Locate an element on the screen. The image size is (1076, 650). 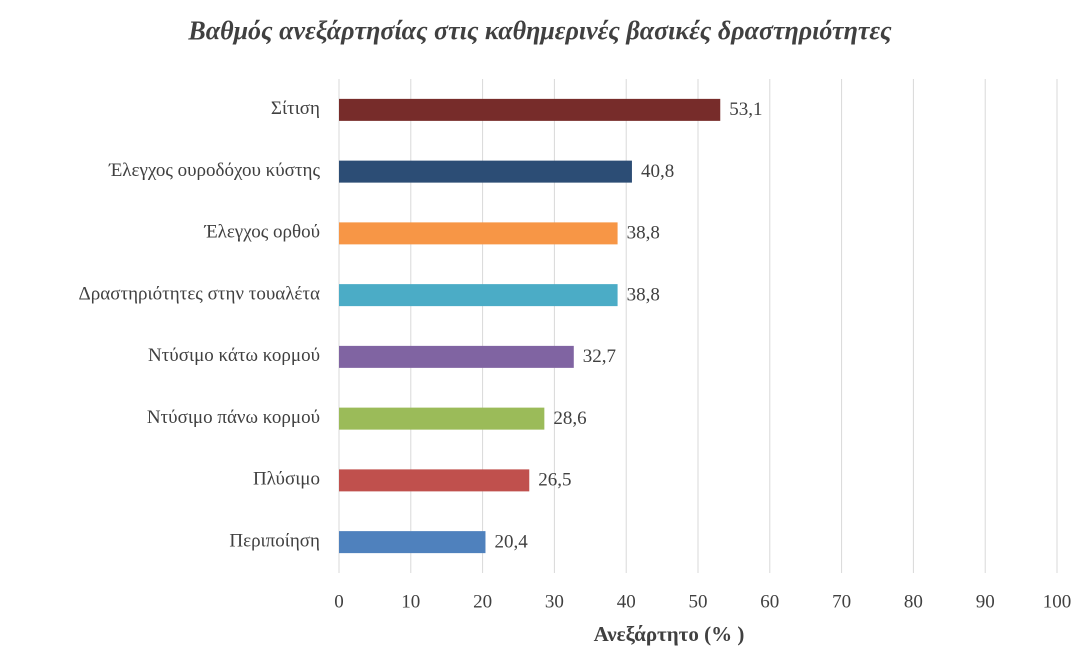
x-tick-label: 30 is located at coordinates (554, 601).